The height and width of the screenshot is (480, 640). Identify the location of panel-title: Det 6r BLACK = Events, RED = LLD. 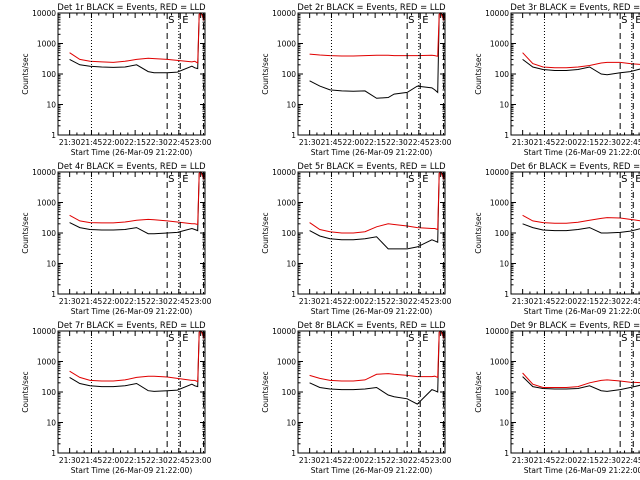
(575, 166).